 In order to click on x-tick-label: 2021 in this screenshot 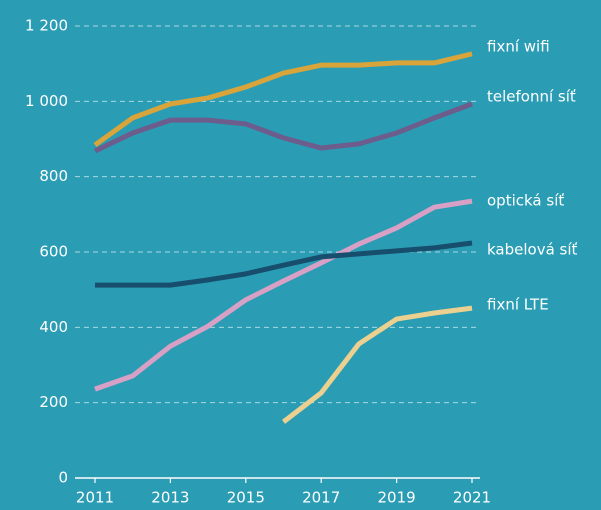, I will do `click(472, 498)`.